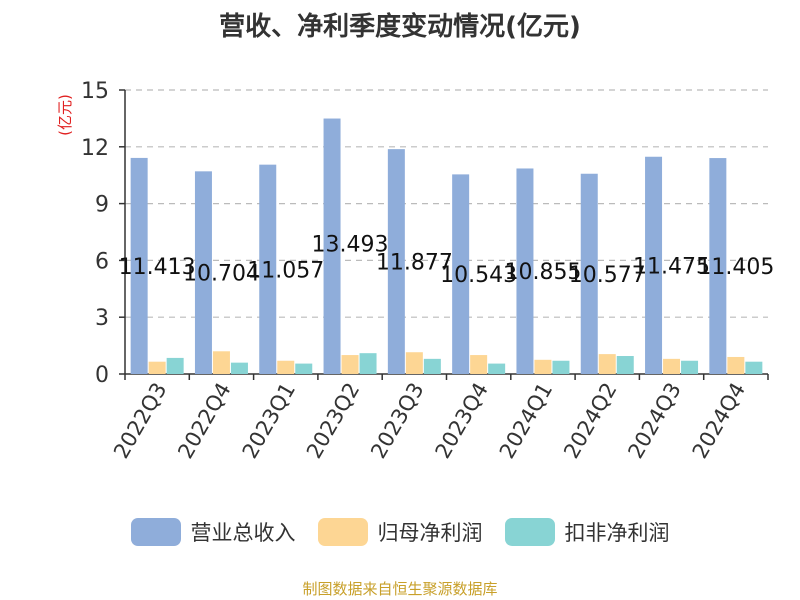 This screenshot has width=800, height=600. I want to click on x-tick-label: 2023Q2, so click(333, 421).